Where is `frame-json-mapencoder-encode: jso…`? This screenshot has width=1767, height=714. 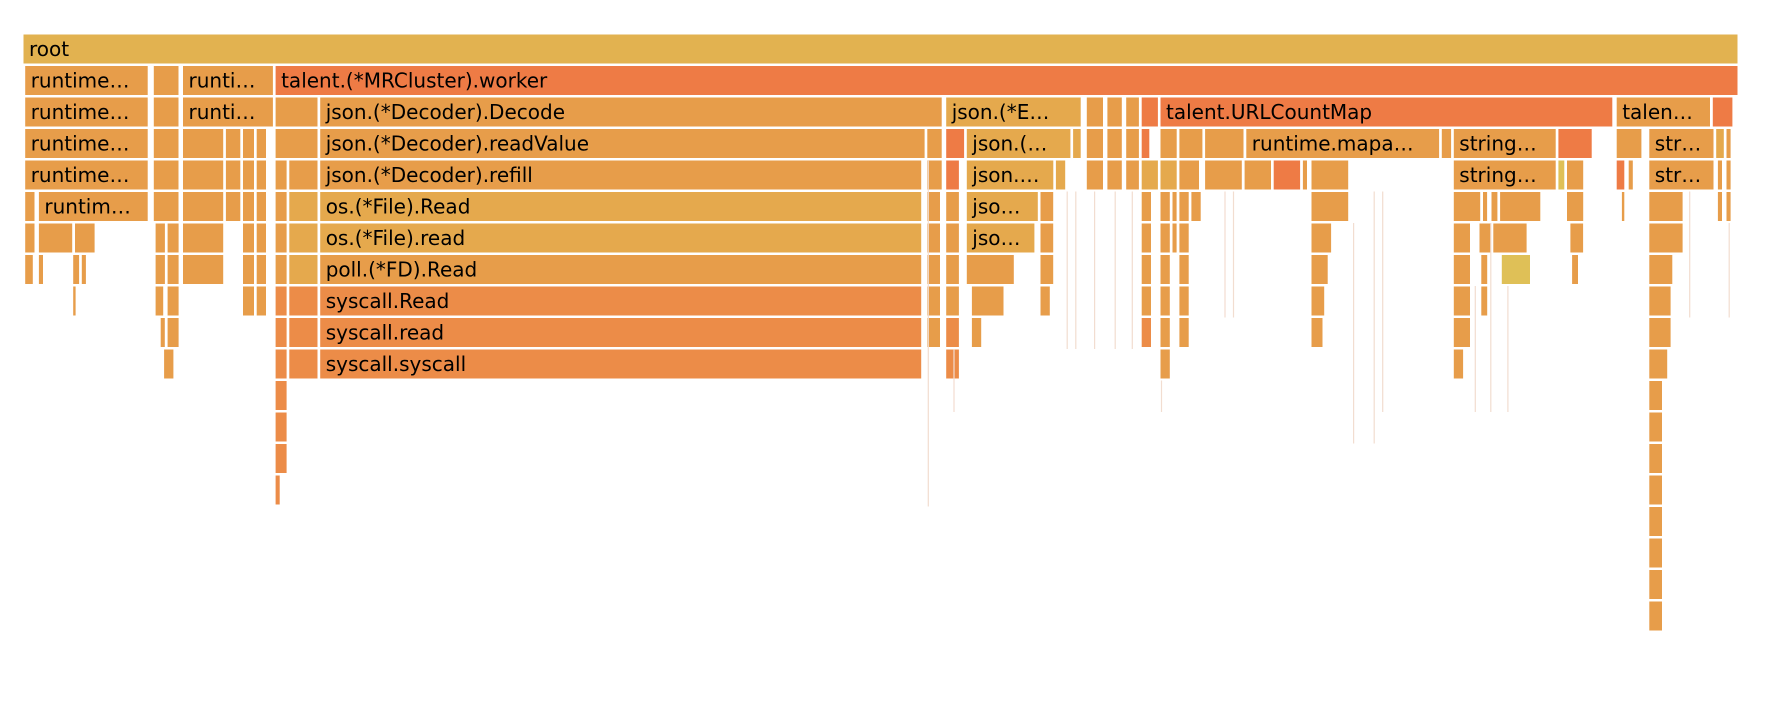 frame-json-mapencoder-encode: jso… is located at coordinates (1002, 206).